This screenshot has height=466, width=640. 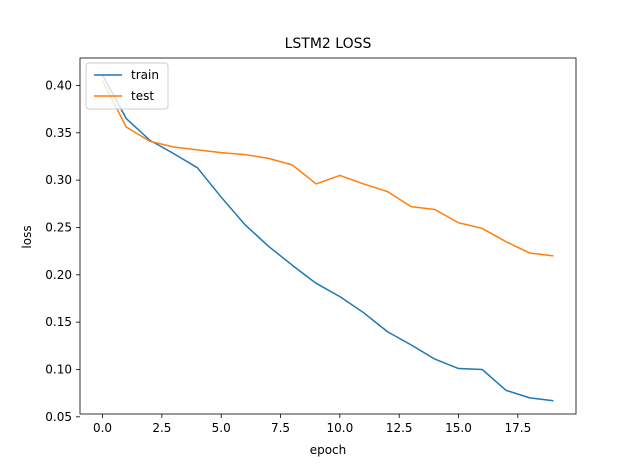 What do you see at coordinates (127, 86) in the screenshot?
I see `legend: train test` at bounding box center [127, 86].